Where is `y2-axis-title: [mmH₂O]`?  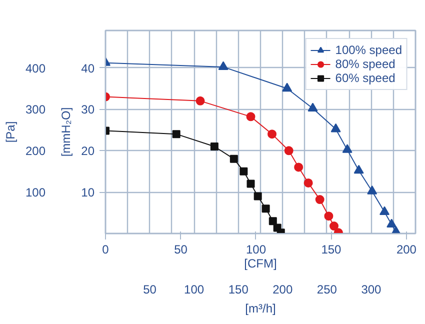
y2-axis-title: [mmH₂O] is located at coordinates (66, 132).